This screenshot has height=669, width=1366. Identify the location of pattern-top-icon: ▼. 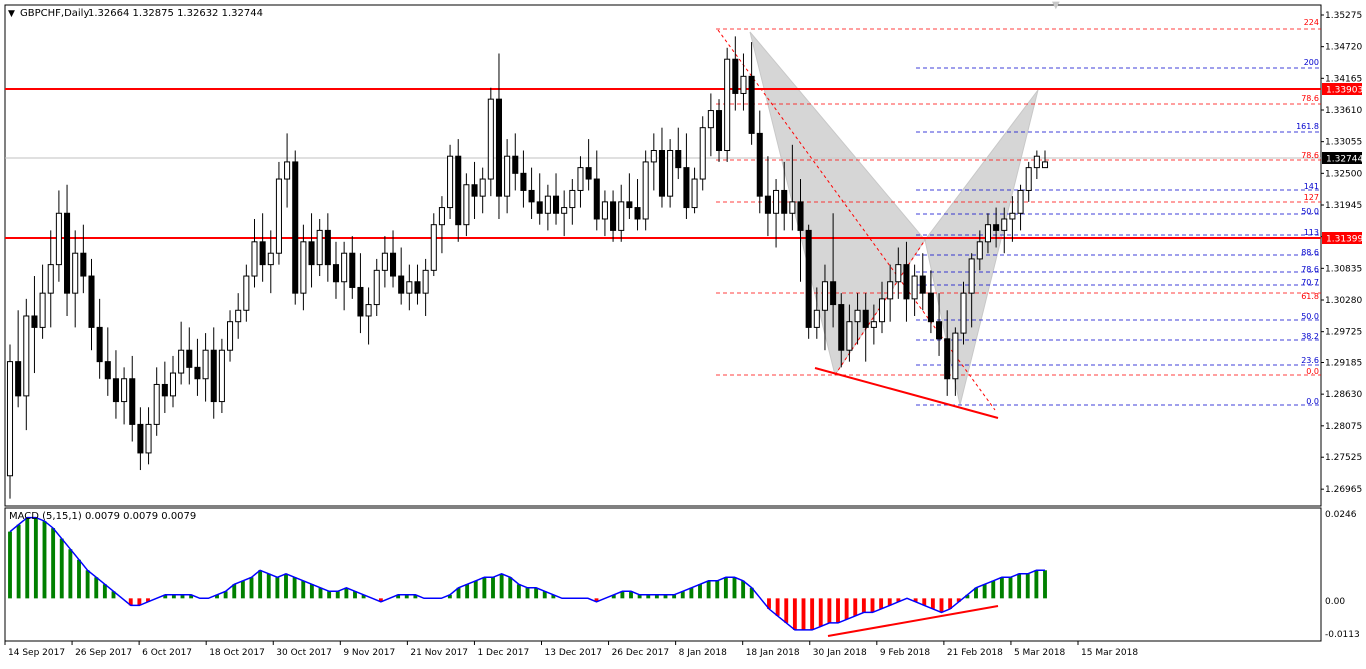
(1056, 5).